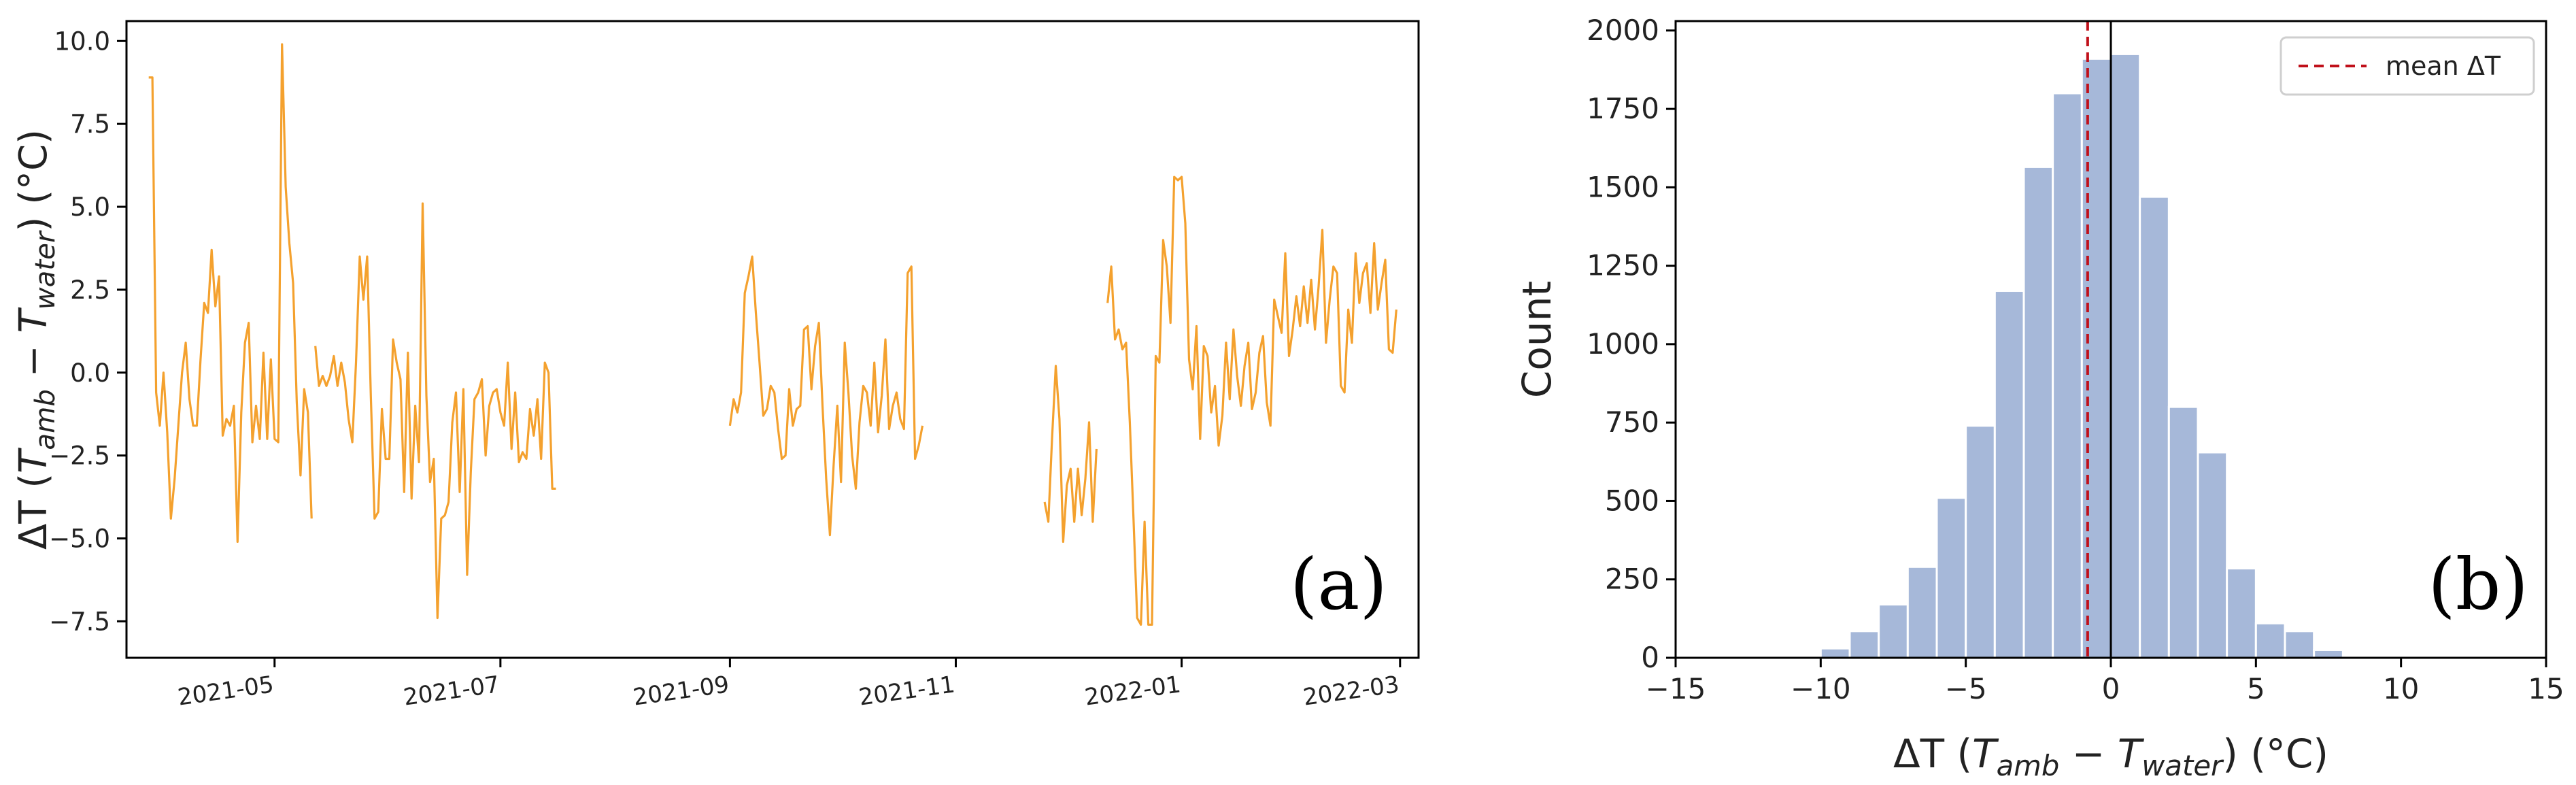 The width and height of the screenshot is (2576, 785). Describe the element at coordinates (2256, 688) in the screenshot. I see `x-tick-label: 5` at that location.